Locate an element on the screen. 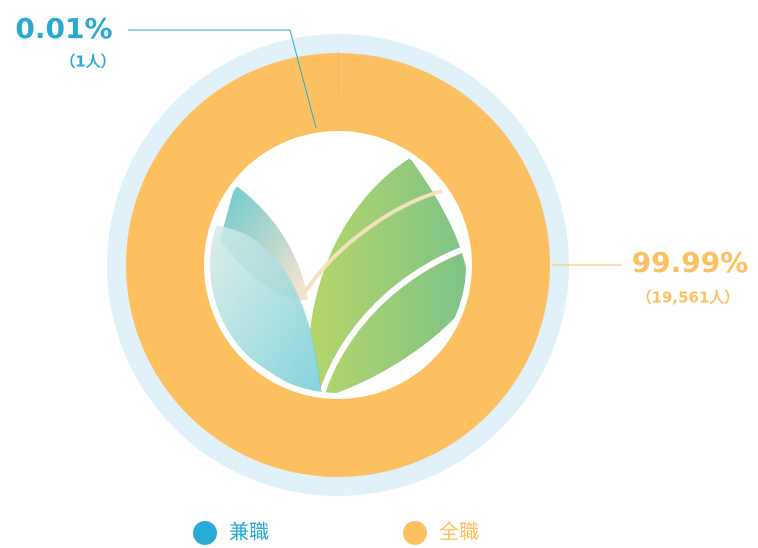 The image size is (758, 548). legend: 兼職 全職 is located at coordinates (336, 532).